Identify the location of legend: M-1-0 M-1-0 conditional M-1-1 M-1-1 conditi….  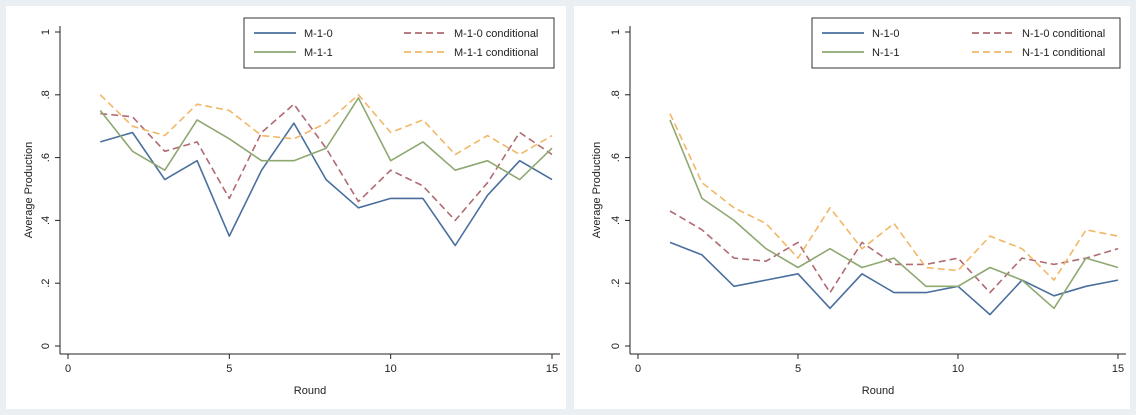
(399, 43).